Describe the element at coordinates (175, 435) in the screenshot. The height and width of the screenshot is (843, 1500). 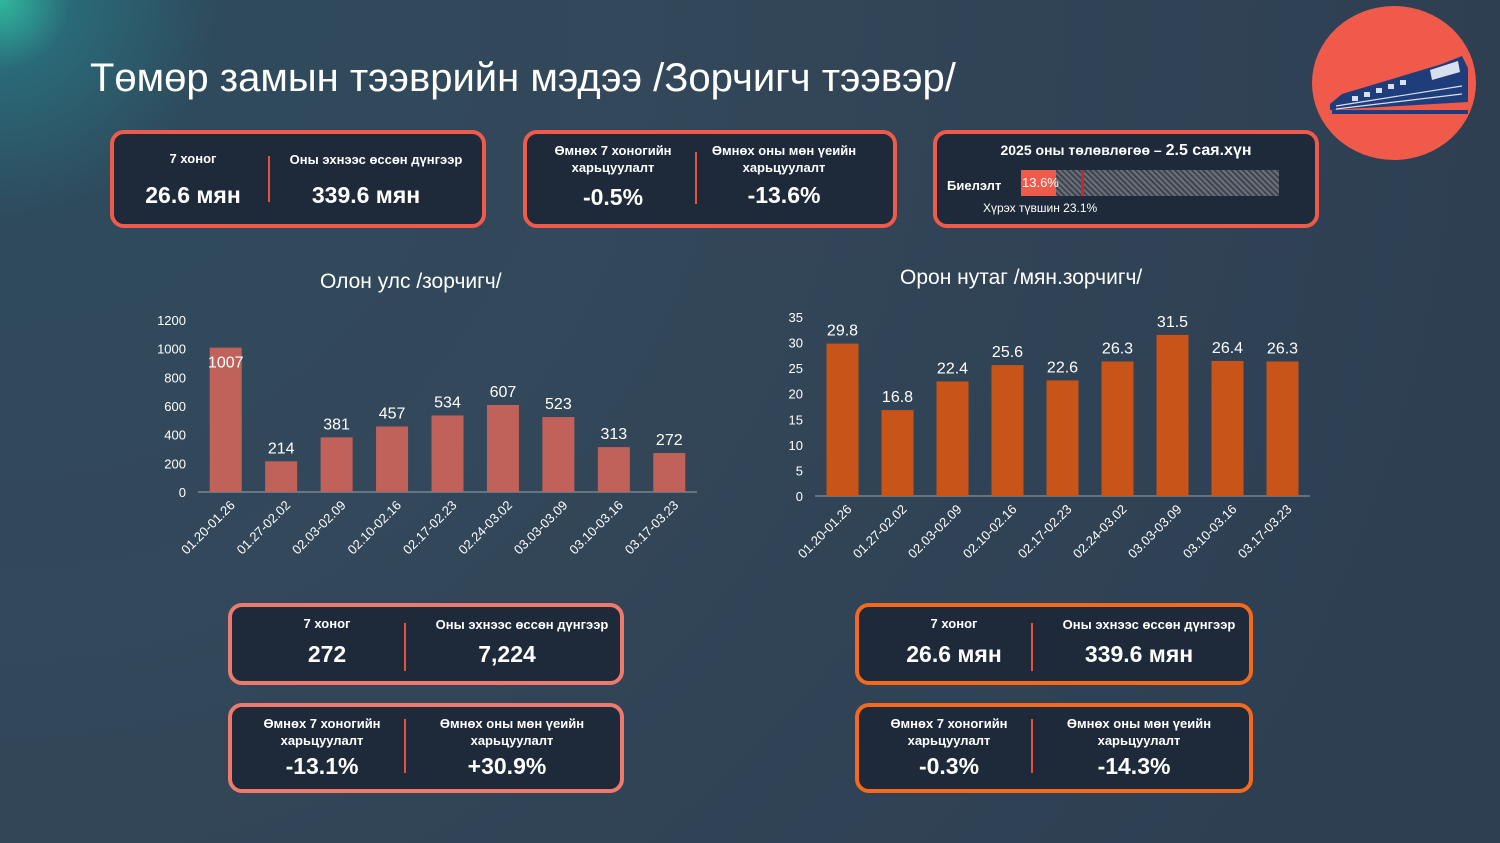
I see `intl-ytick-label: 400` at that location.